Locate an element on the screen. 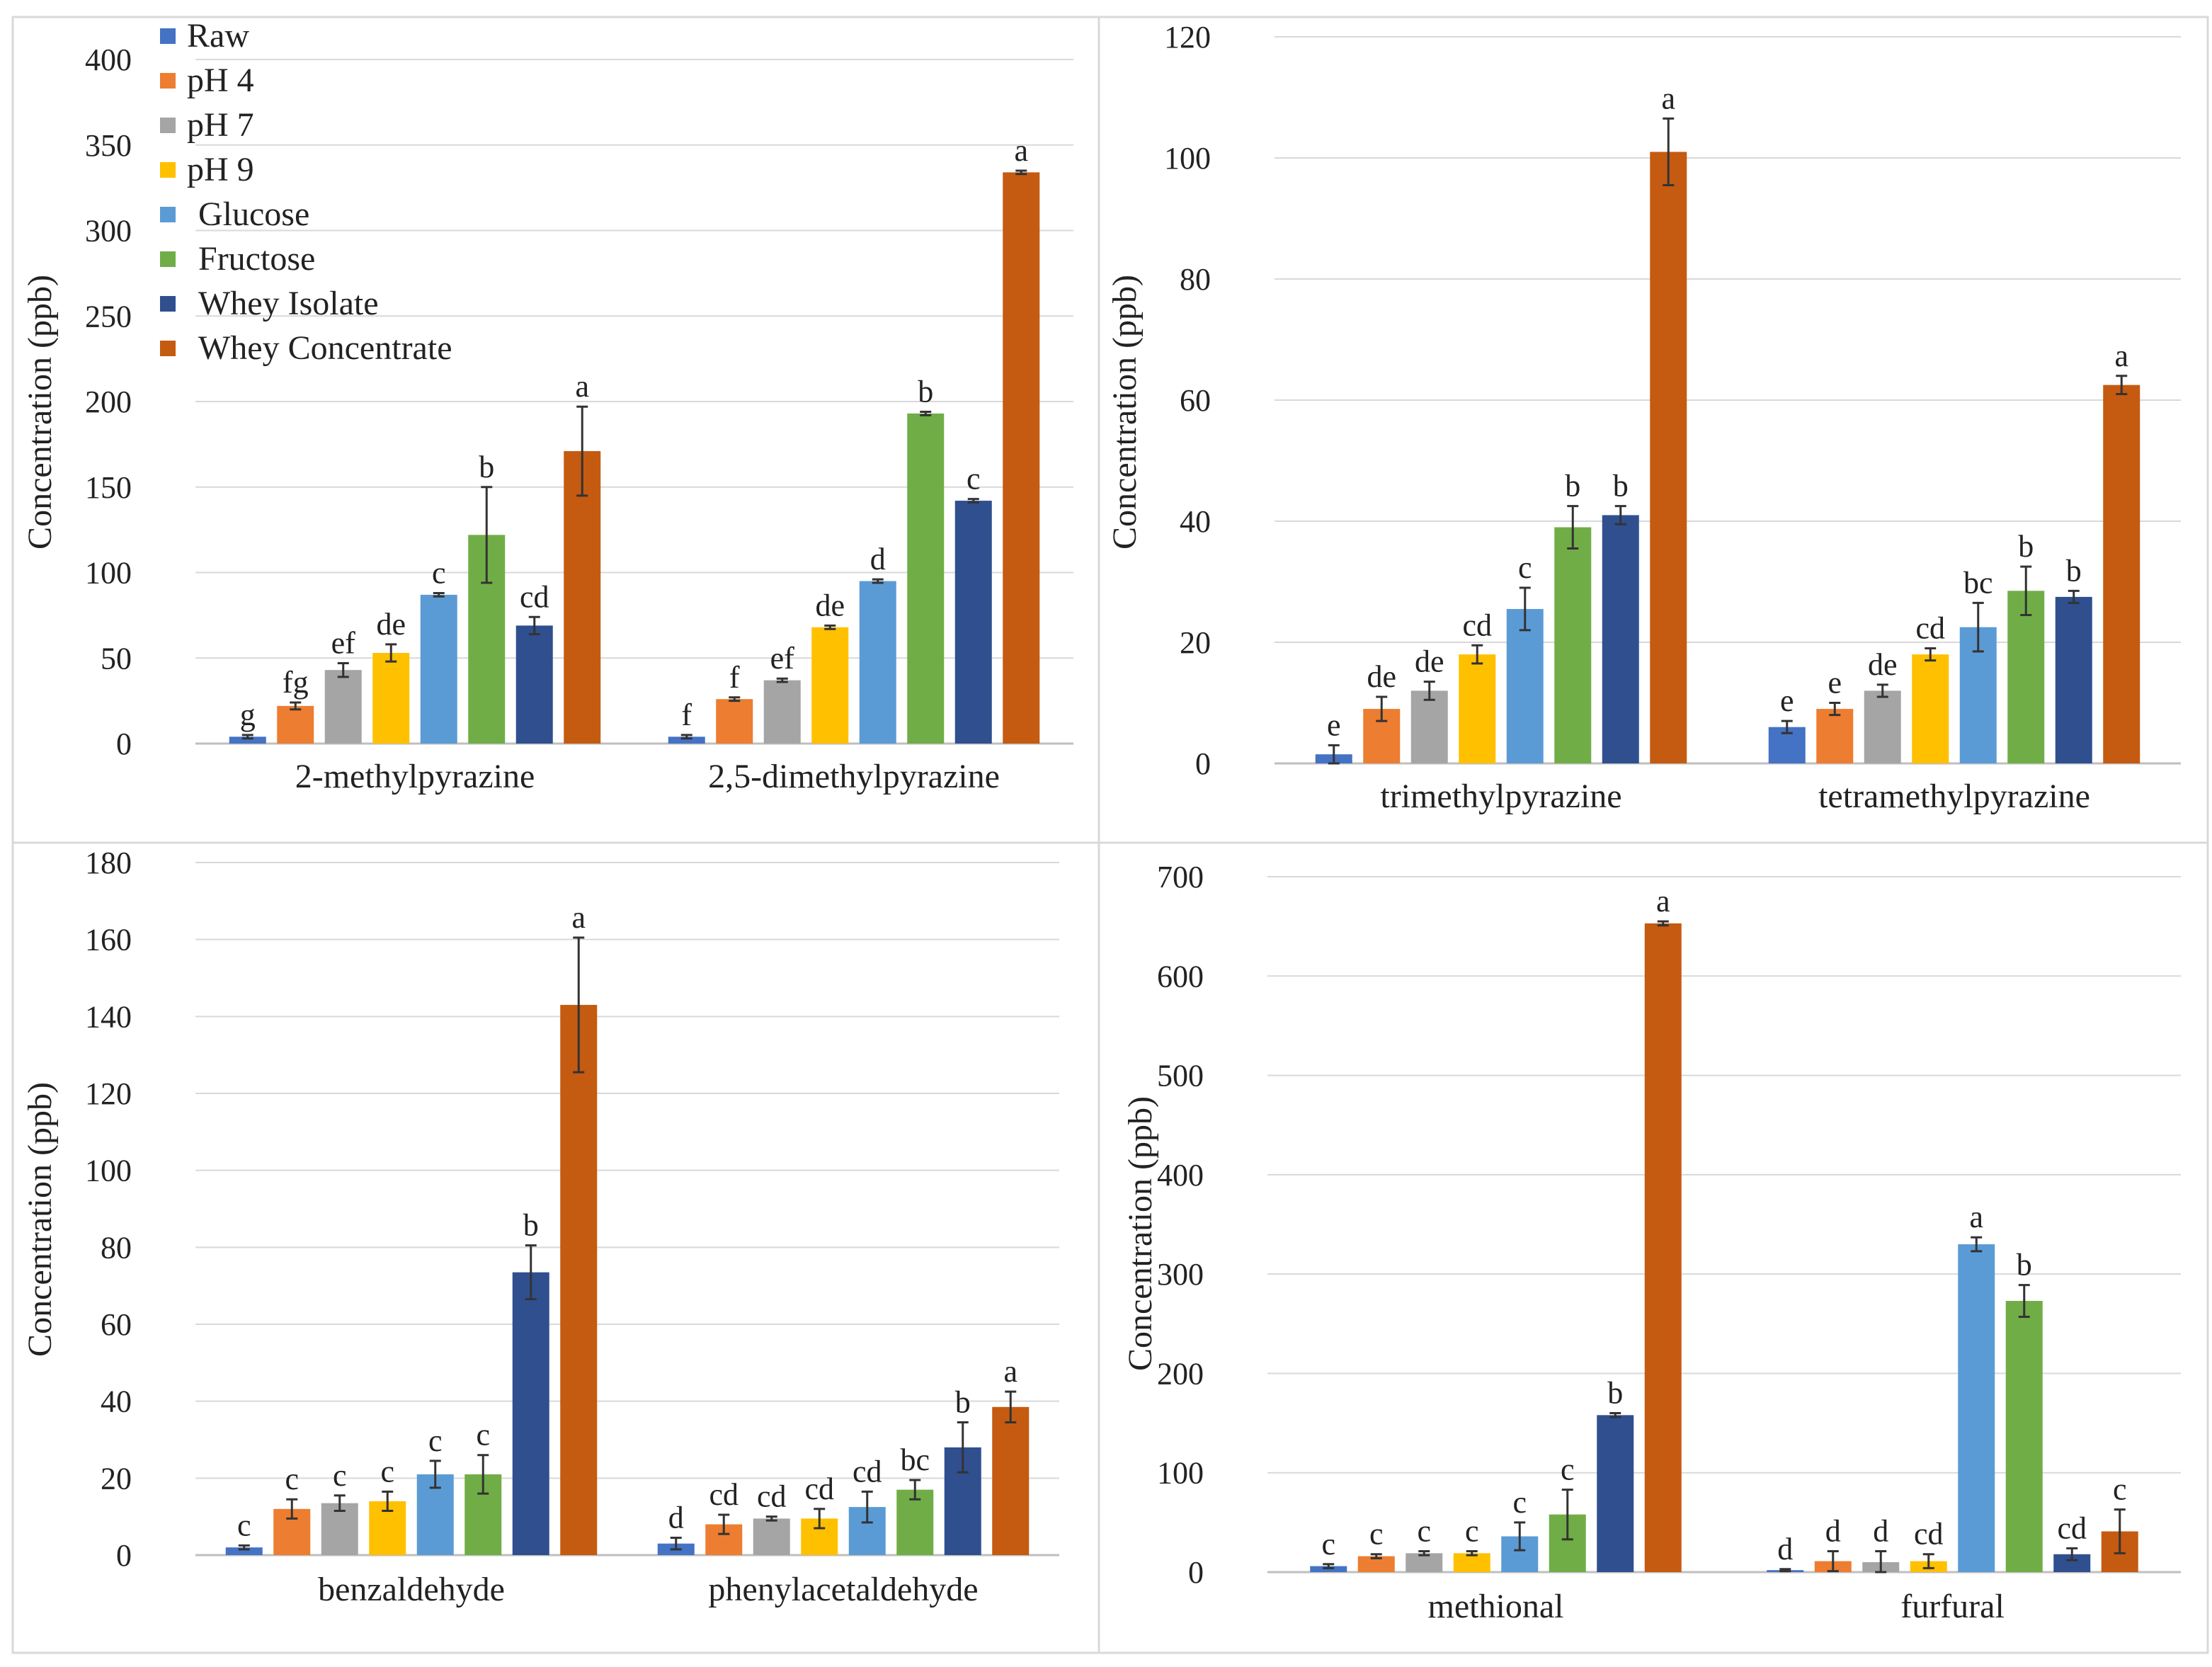 The height and width of the screenshot is (1667, 2212). legend-label-whey-isolate: Whey Isolate is located at coordinates (289, 303).